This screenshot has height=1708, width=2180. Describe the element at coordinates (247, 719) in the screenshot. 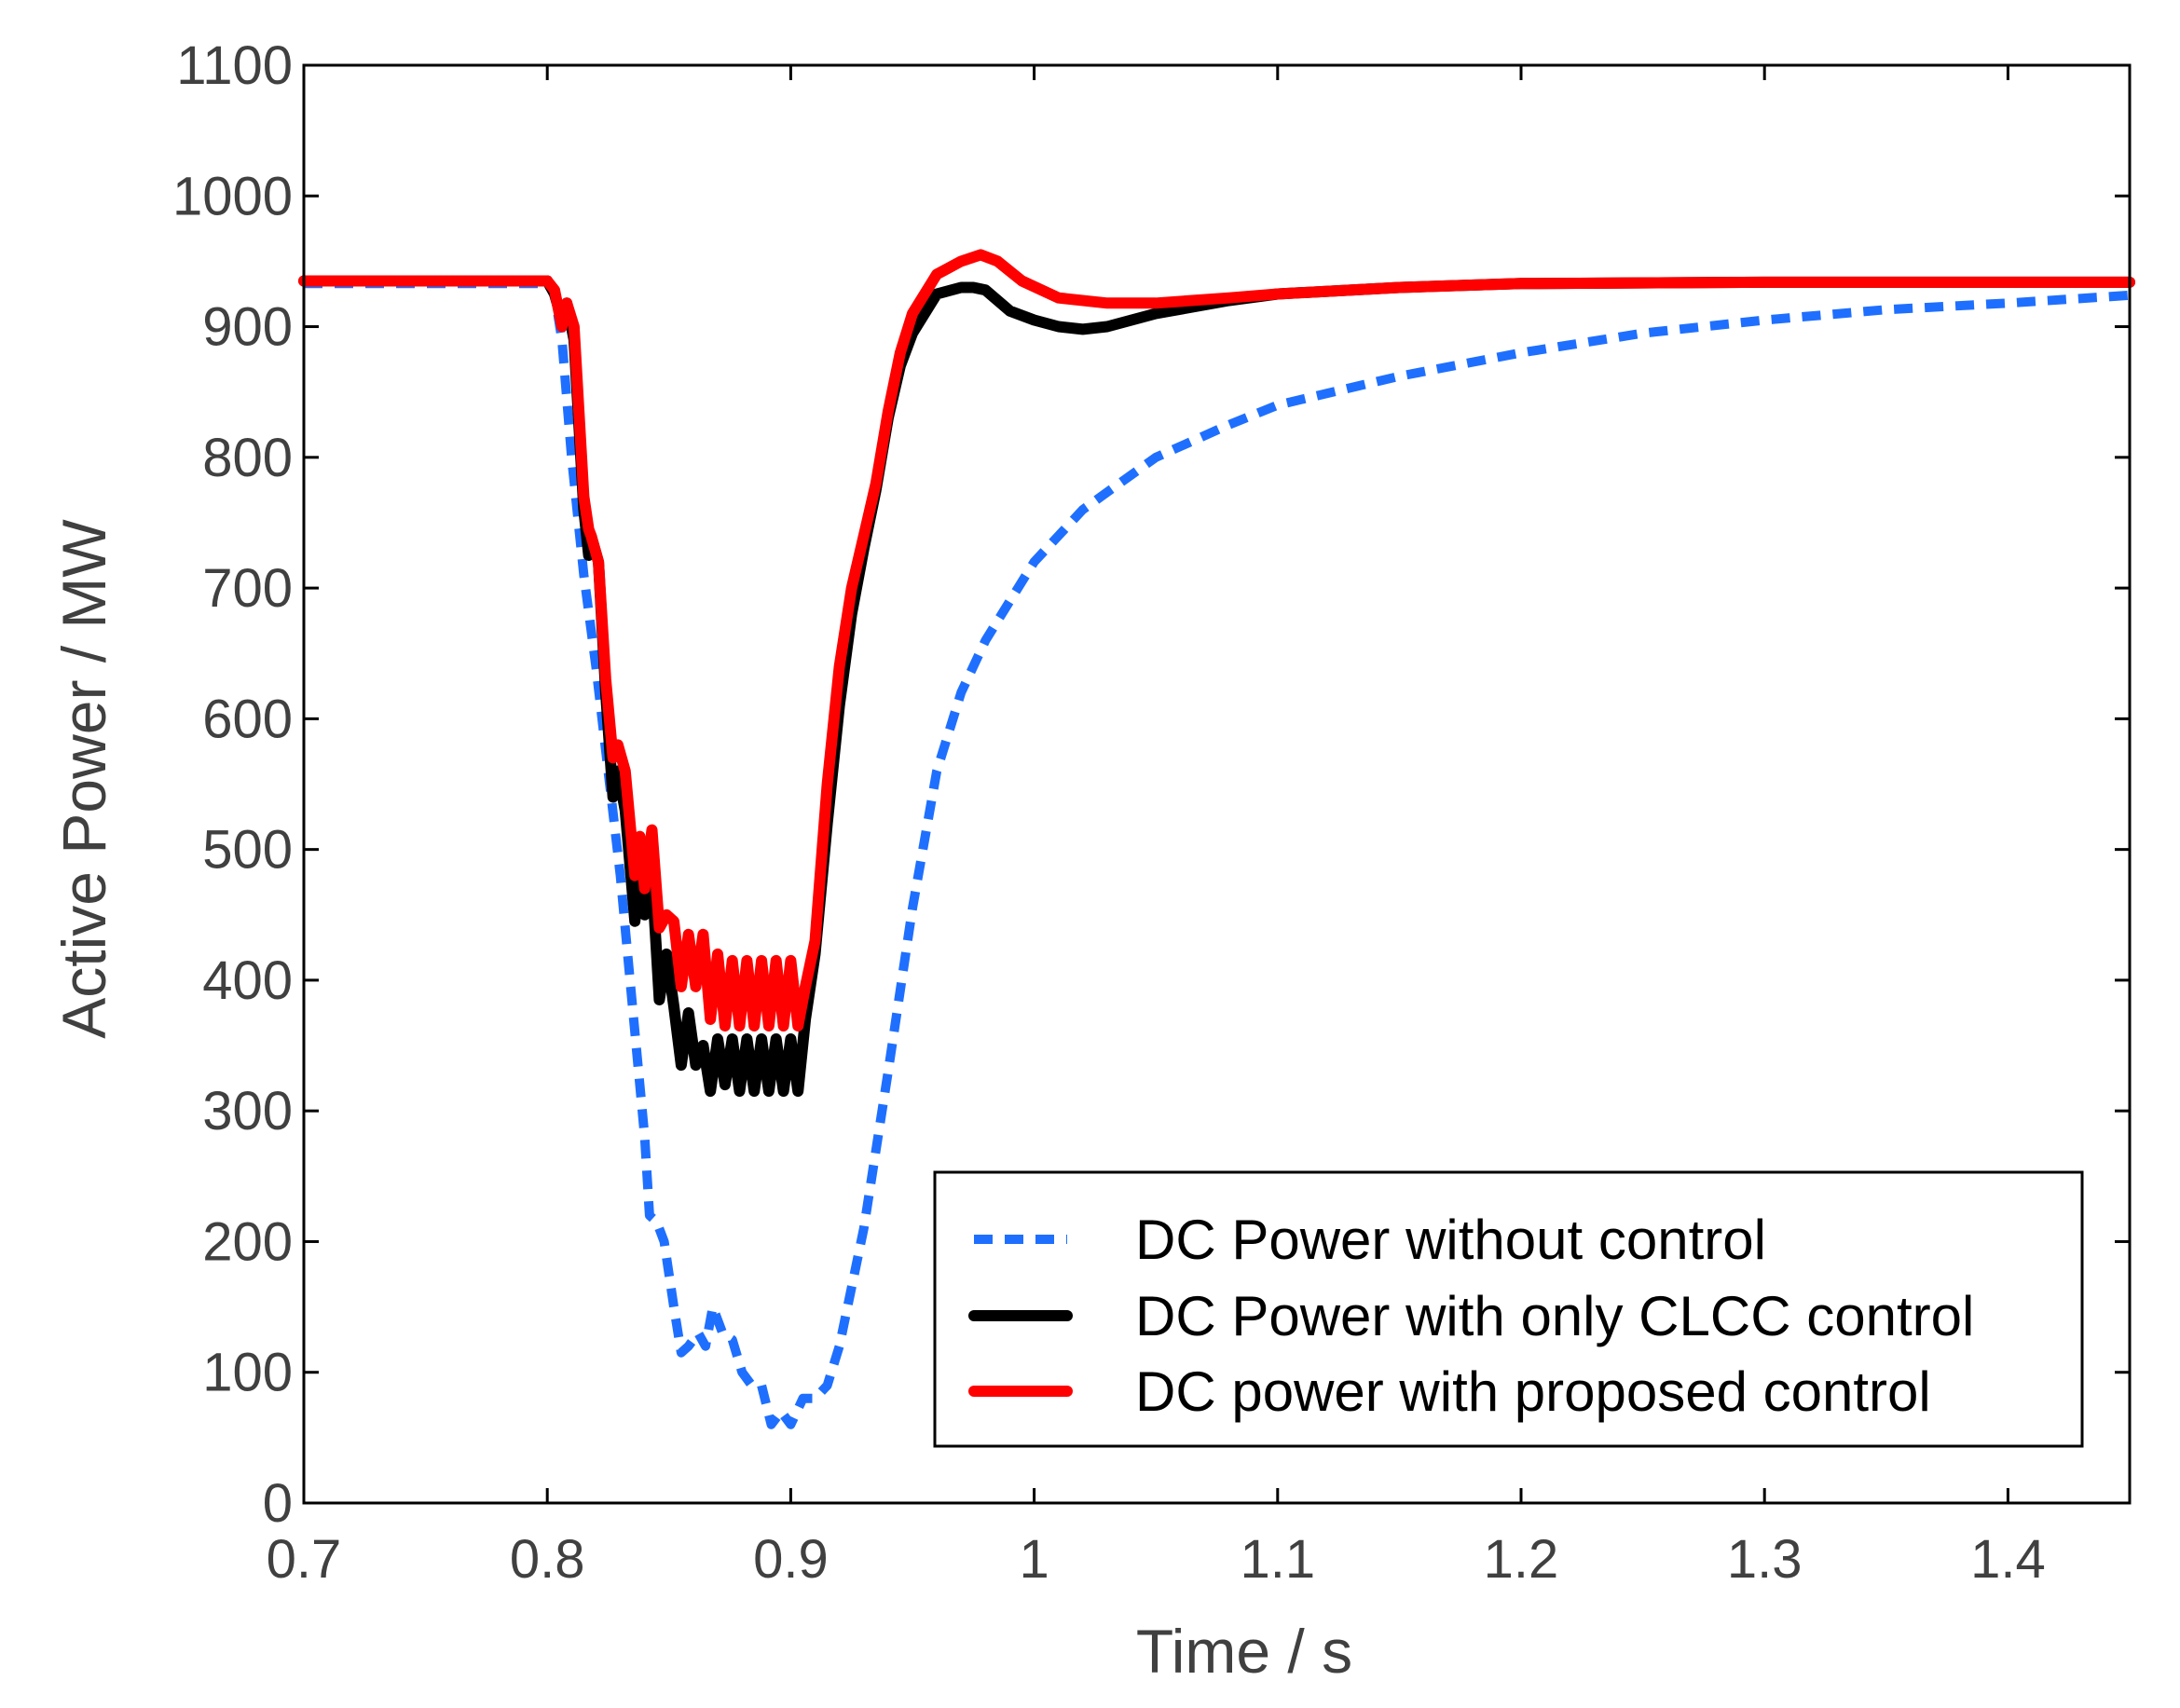

I see `y-tick-label: 600` at that location.